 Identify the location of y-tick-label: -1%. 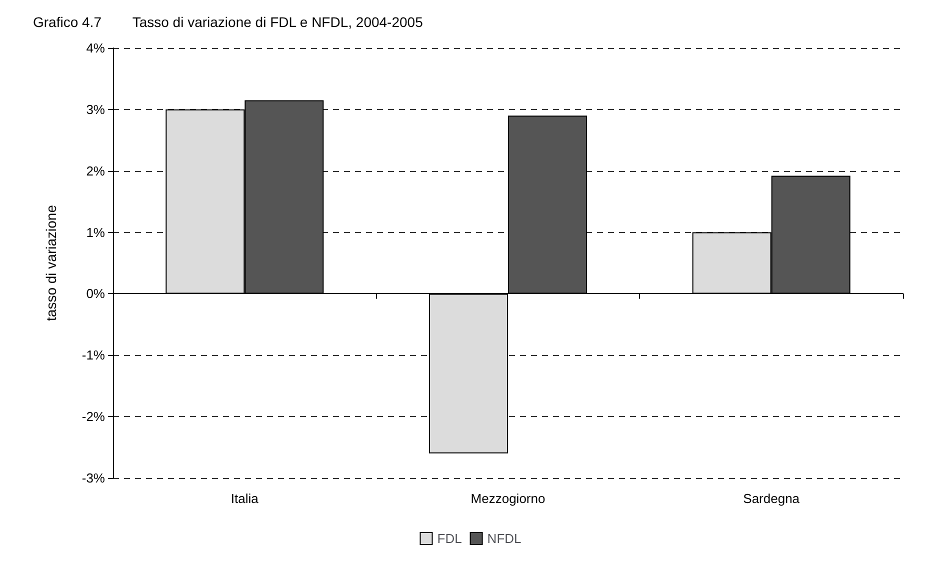
(94, 355).